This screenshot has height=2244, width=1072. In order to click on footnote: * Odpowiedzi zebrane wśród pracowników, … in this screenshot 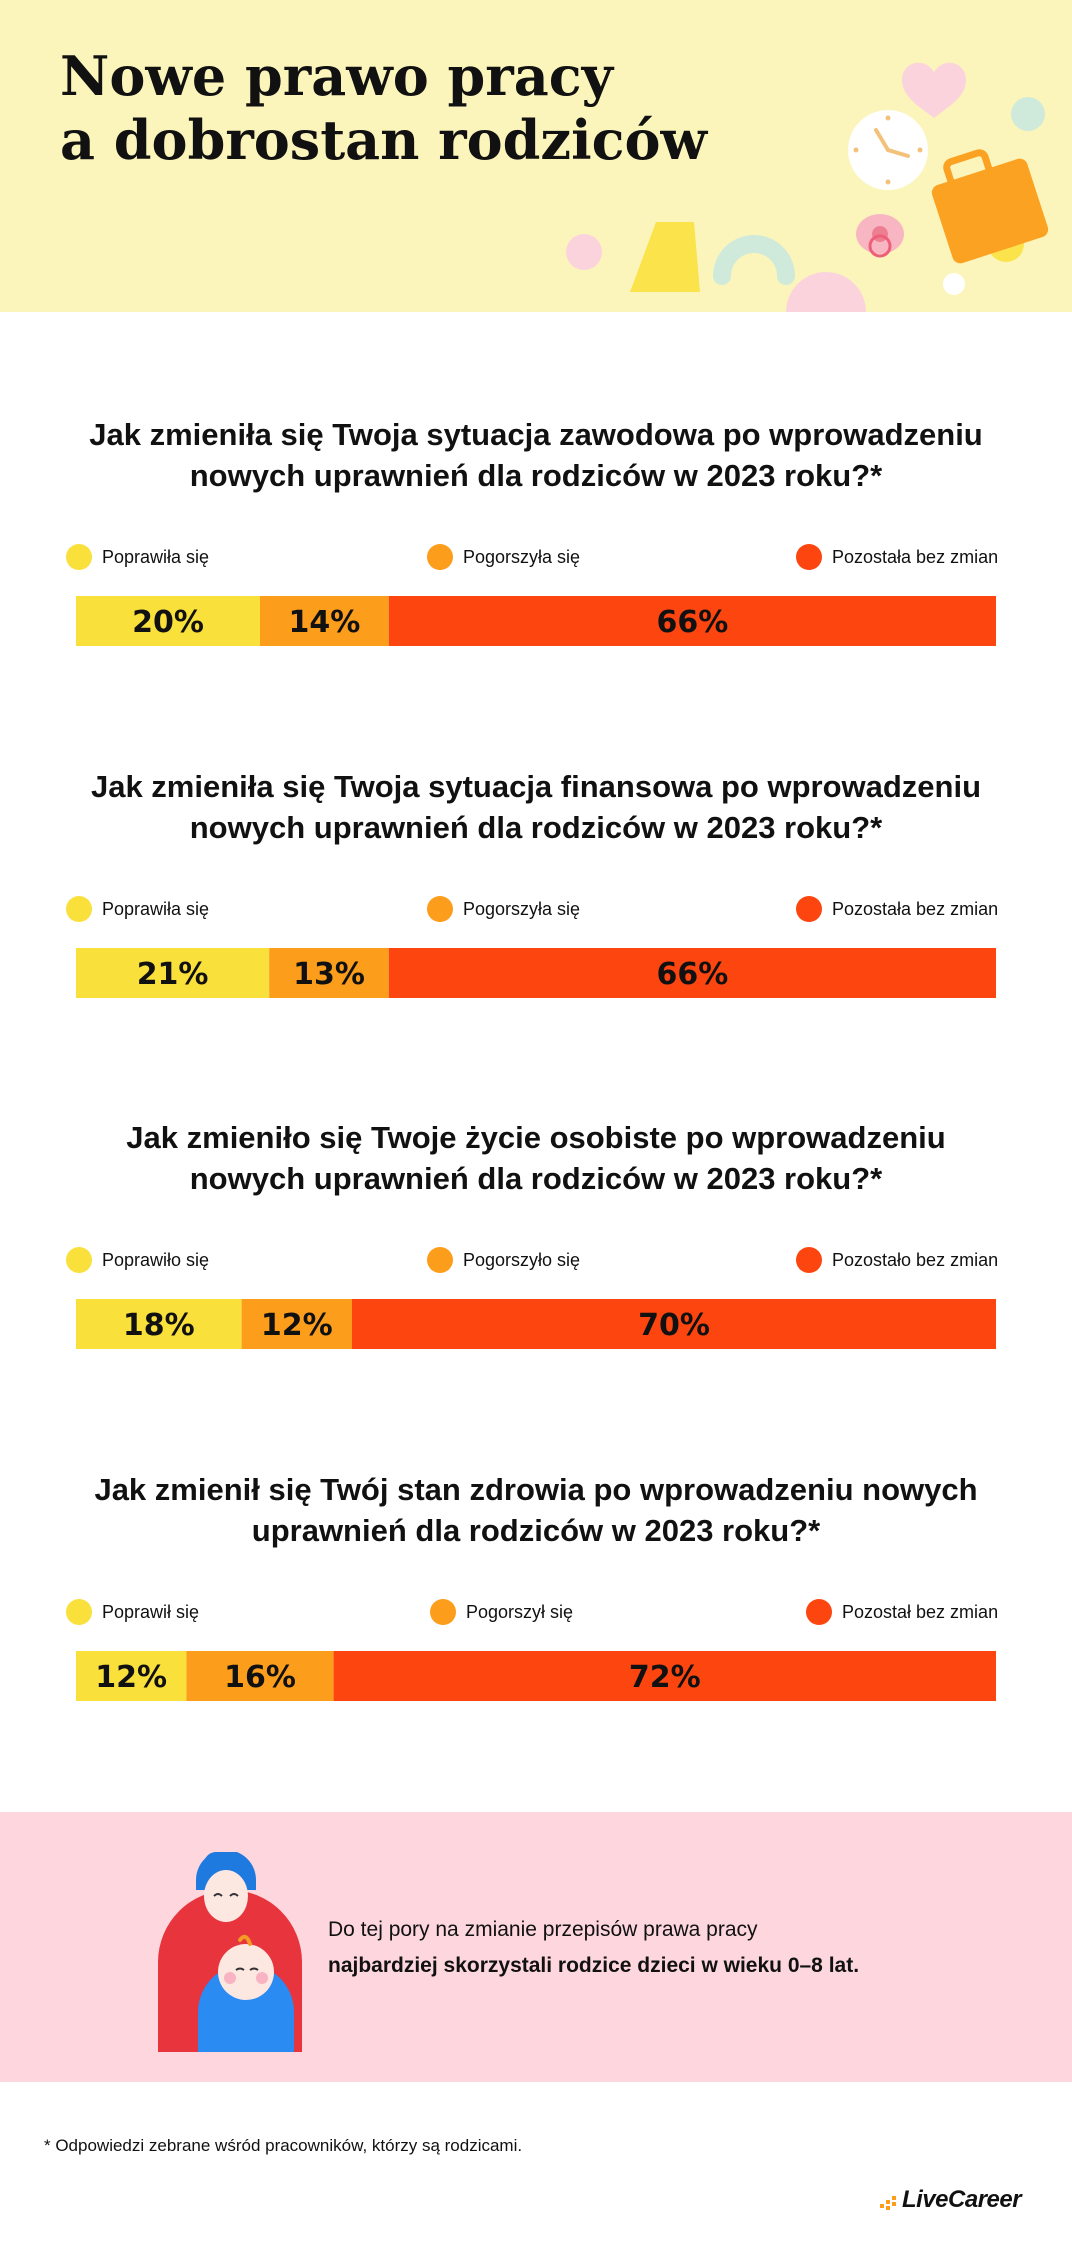, I will do `click(283, 2145)`.